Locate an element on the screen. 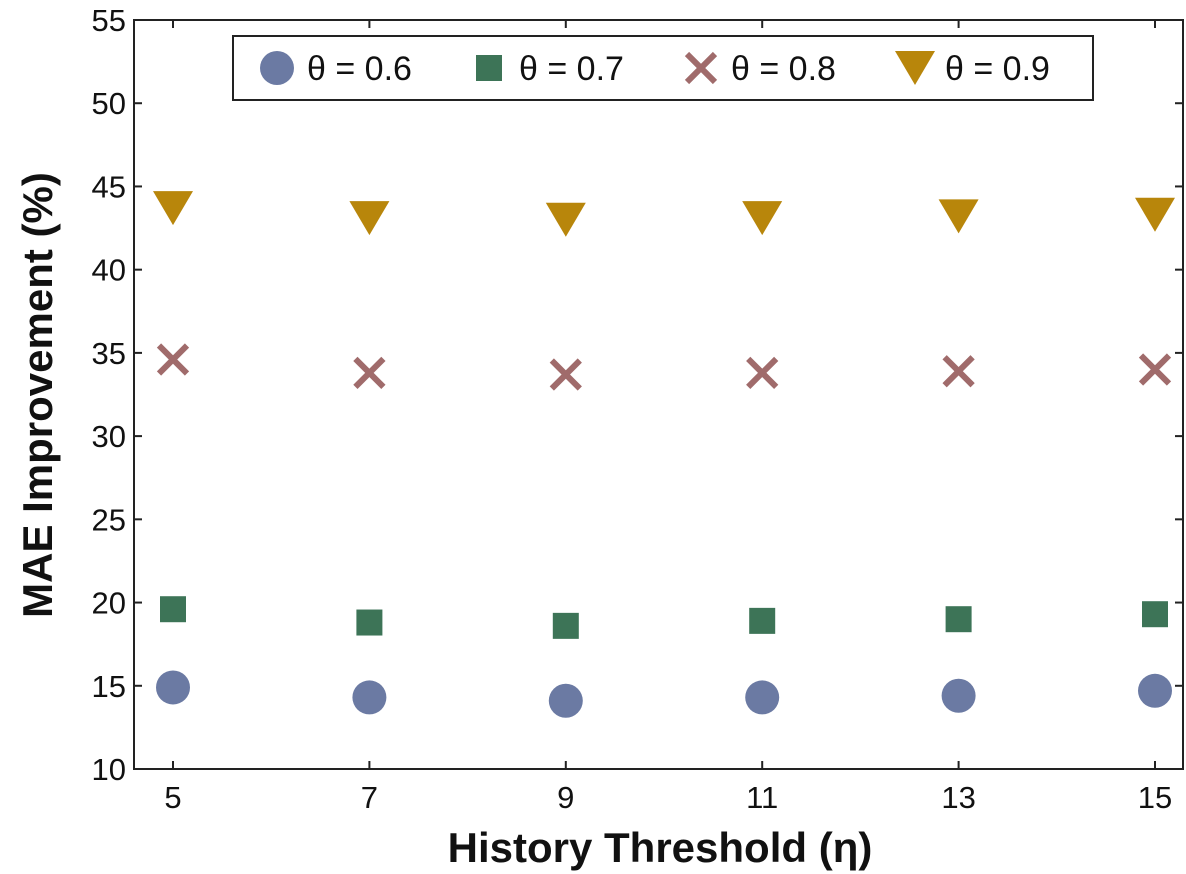  y-tick-label: 30 is located at coordinates (109, 436).